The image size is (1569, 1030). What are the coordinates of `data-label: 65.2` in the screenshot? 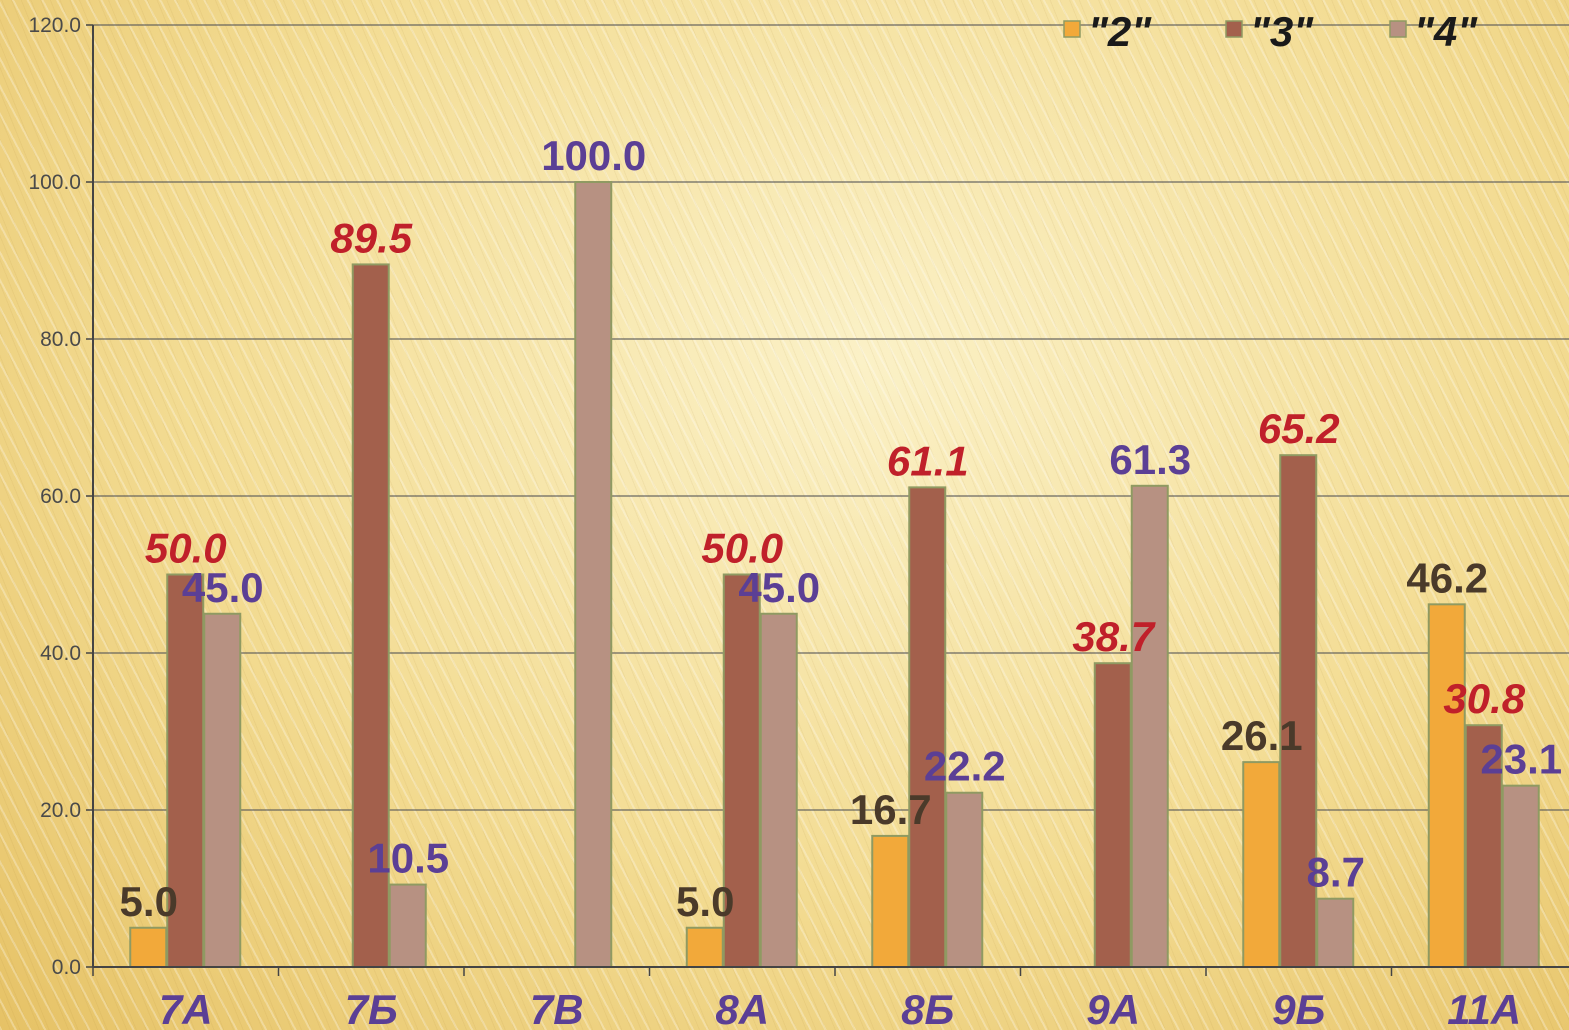 It's located at (1299, 428).